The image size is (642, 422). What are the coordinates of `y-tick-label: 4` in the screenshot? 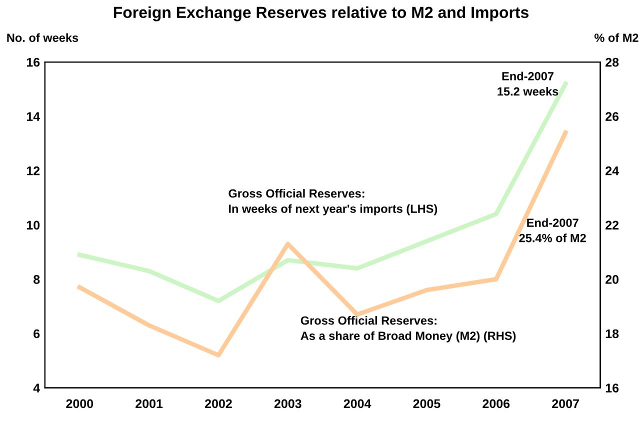 It's located at (36, 388).